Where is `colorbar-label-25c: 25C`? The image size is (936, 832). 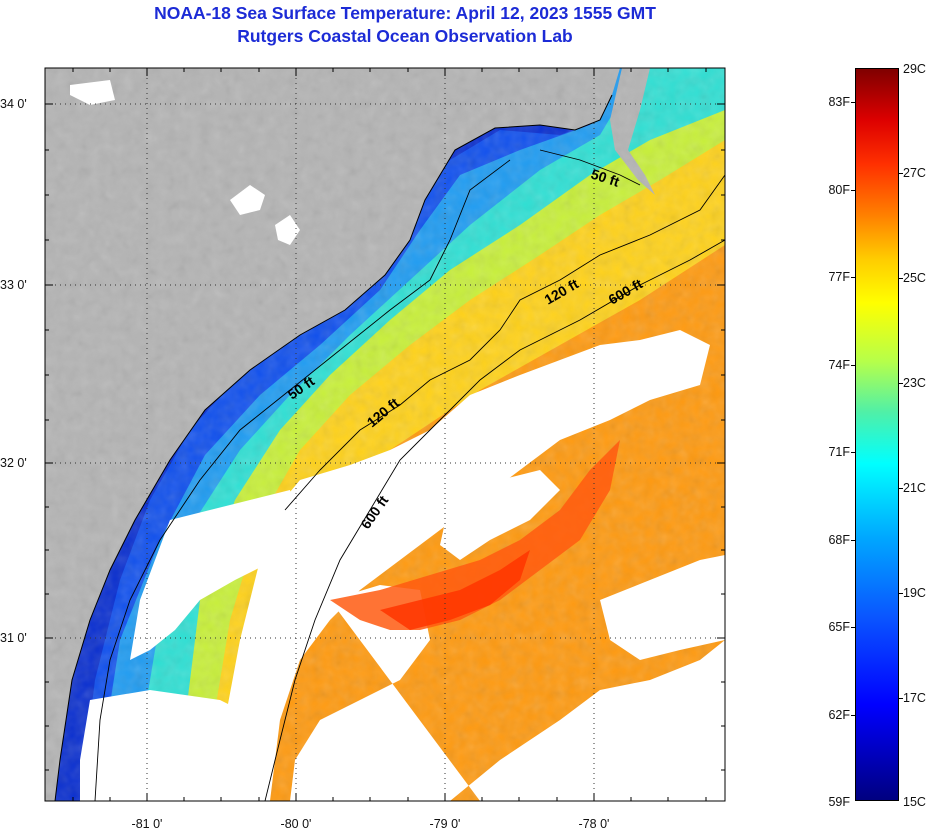
colorbar-label-25c: 25C is located at coordinates (914, 278).